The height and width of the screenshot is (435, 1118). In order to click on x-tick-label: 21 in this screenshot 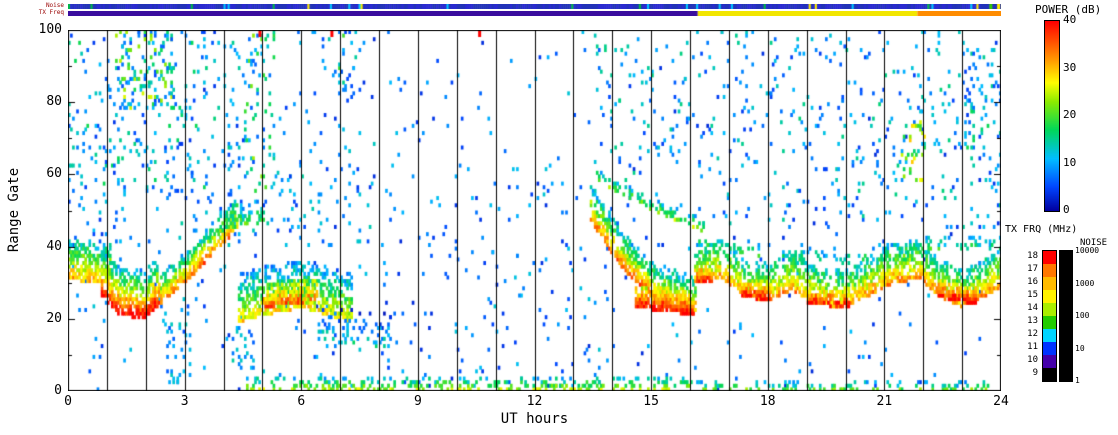, I will do `click(884, 401)`.